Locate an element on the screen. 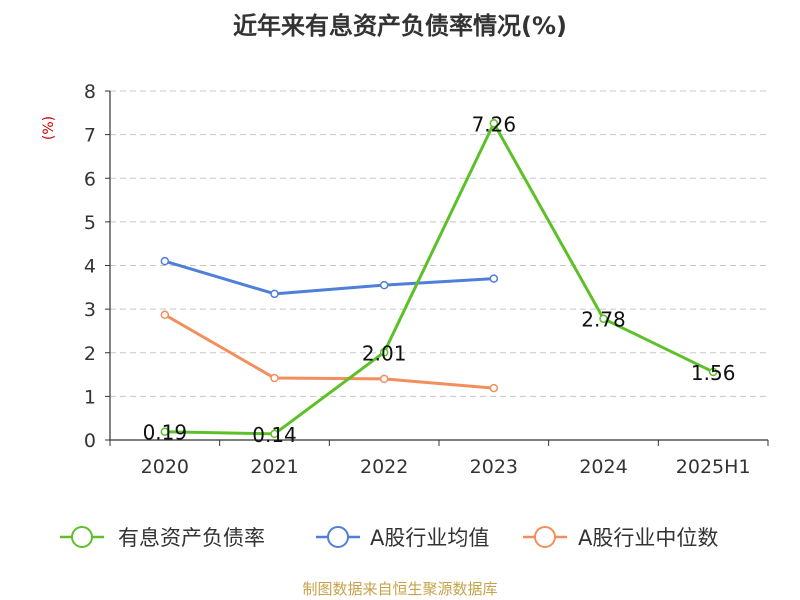 The height and width of the screenshot is (600, 800). data-label: 2.01 is located at coordinates (384, 353).